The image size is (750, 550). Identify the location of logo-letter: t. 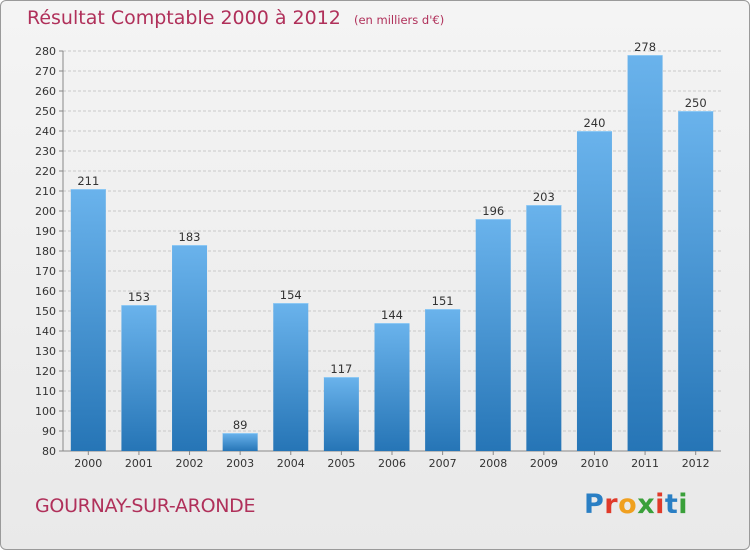
(671, 504).